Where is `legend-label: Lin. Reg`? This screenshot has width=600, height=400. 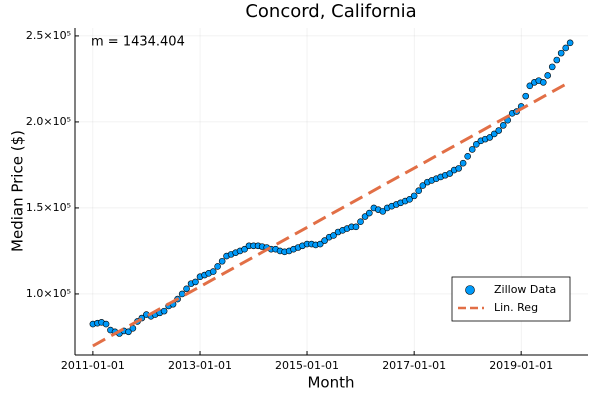 legend-label: Lin. Reg is located at coordinates (516, 307).